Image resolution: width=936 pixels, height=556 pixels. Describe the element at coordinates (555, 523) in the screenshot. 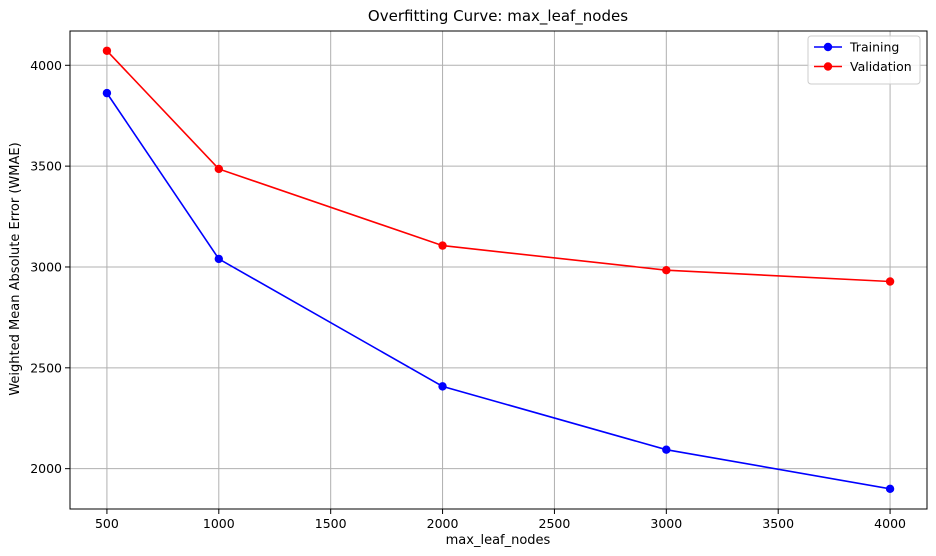

I see `x-tick-label: 2500` at that location.